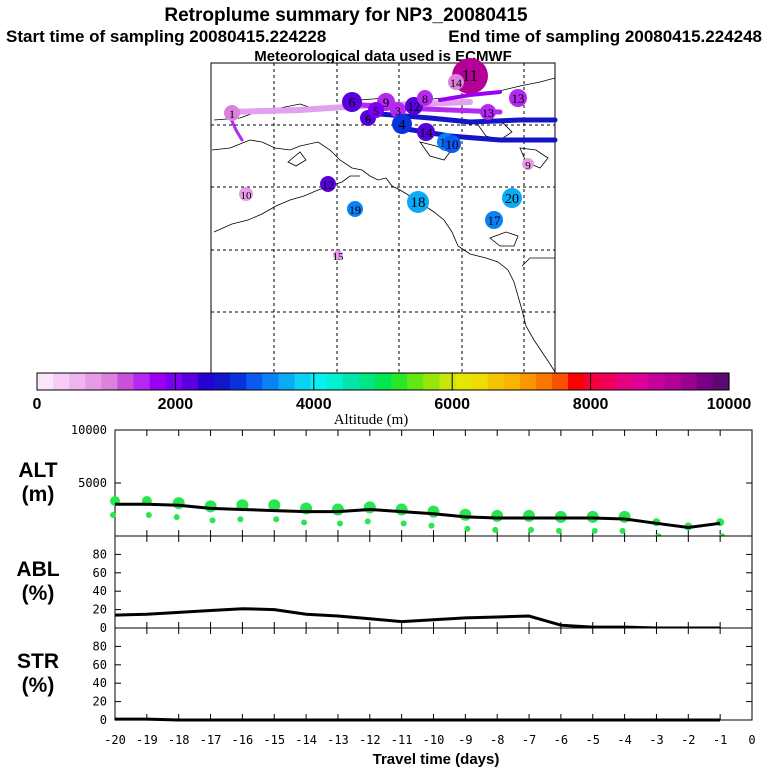 Image resolution: width=768 pixels, height=768 pixels. What do you see at coordinates (456, 83) in the screenshot?
I see `trajectory-cluster-label: 14` at bounding box center [456, 83].